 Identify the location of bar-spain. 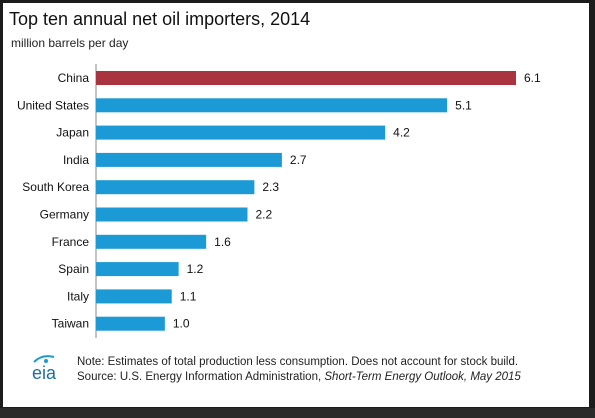
(137, 269).